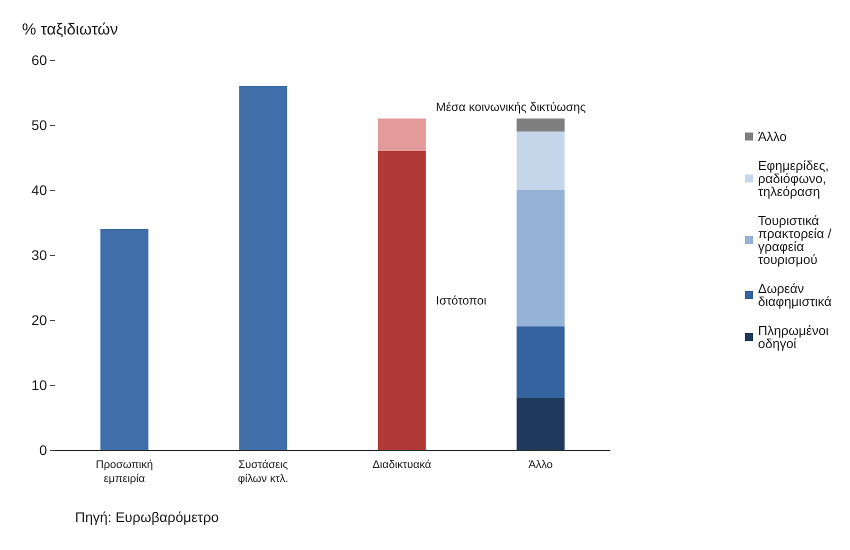 Image resolution: width=850 pixels, height=550 pixels. What do you see at coordinates (39, 125) in the screenshot?
I see `y-tick-label: 50` at bounding box center [39, 125].